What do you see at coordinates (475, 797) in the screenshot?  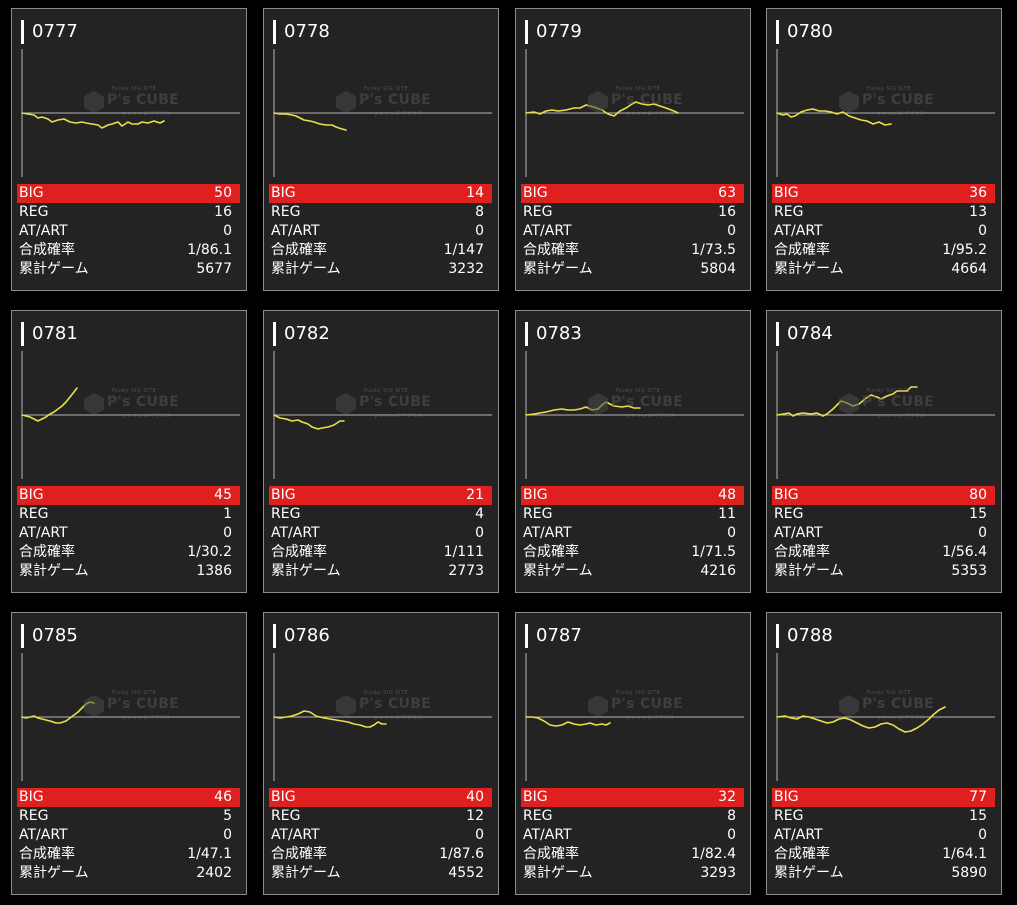 I see `stat-big-value: 40` at bounding box center [475, 797].